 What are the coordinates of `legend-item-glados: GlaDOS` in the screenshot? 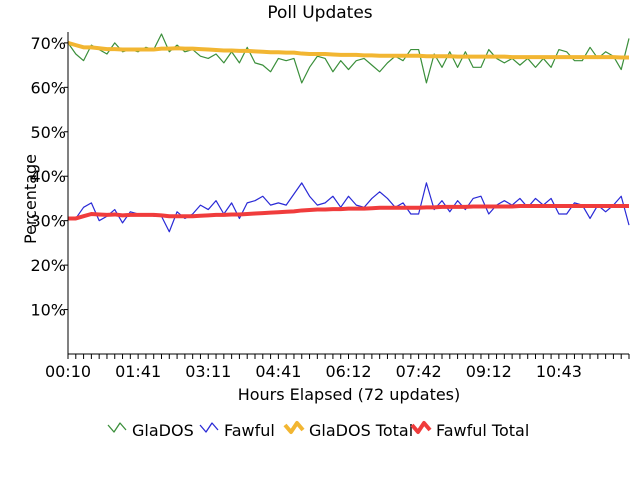 It's located at (150, 430).